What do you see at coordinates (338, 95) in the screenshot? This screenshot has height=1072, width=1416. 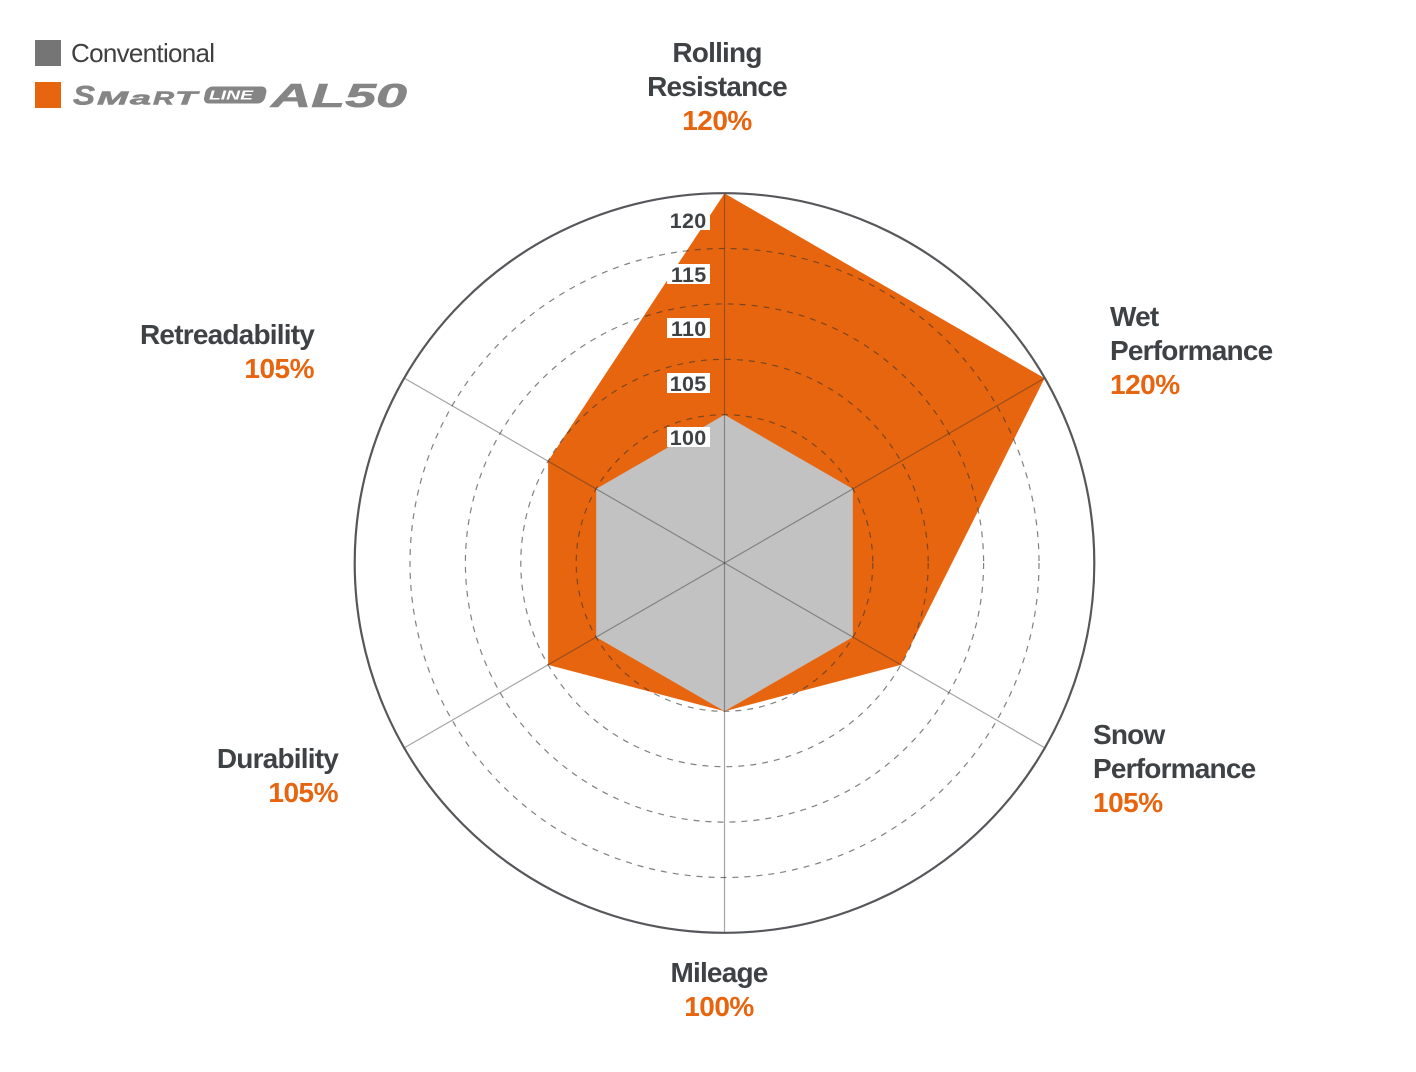 I see `svg-text: AL50` at bounding box center [338, 95].